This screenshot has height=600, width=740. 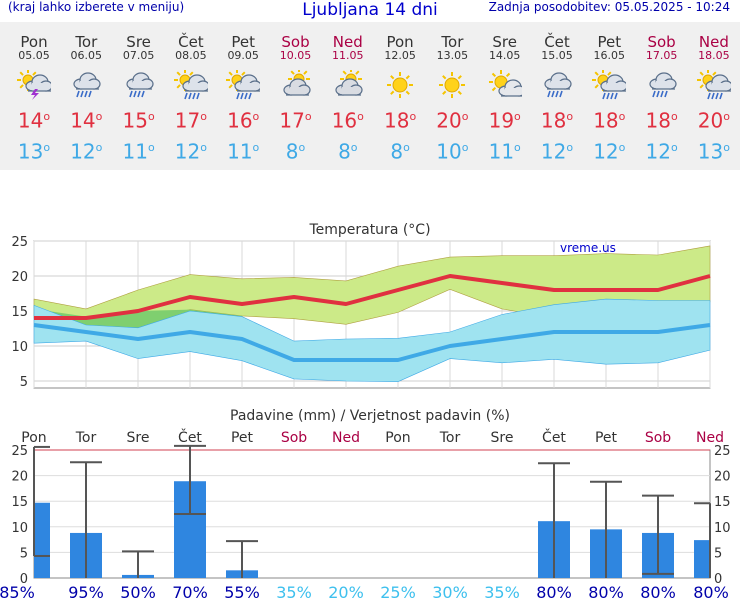 I want to click on precip-y-tick-left: 0, so click(x=24, y=579).